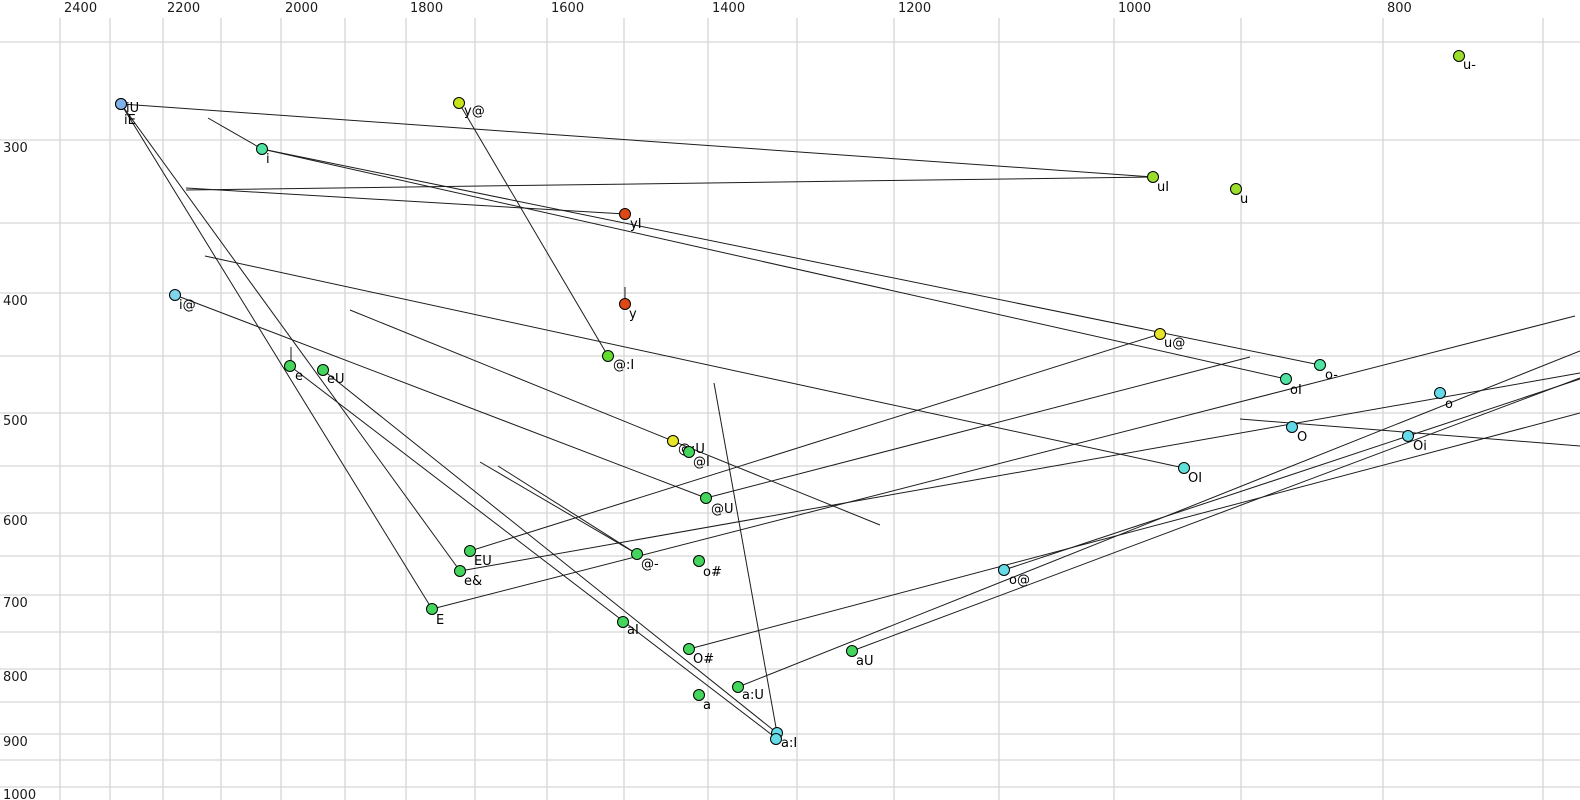  What do you see at coordinates (336, 379) in the screenshot?
I see `point-label-eU: eU` at bounding box center [336, 379].